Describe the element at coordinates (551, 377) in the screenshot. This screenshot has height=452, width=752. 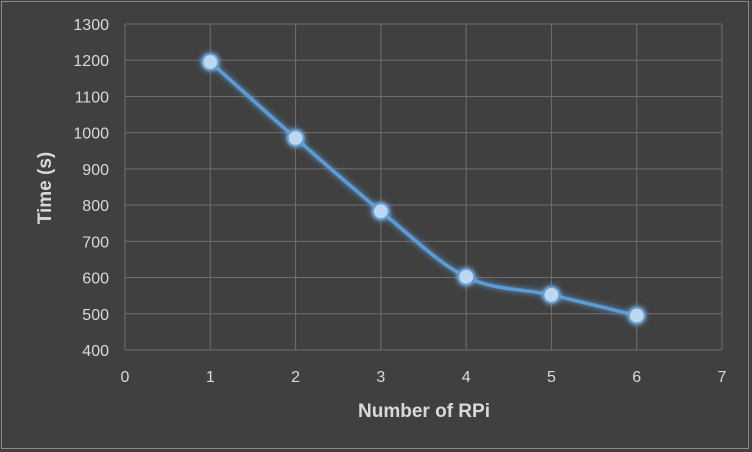
I see `x-tick-label: 5` at that location.